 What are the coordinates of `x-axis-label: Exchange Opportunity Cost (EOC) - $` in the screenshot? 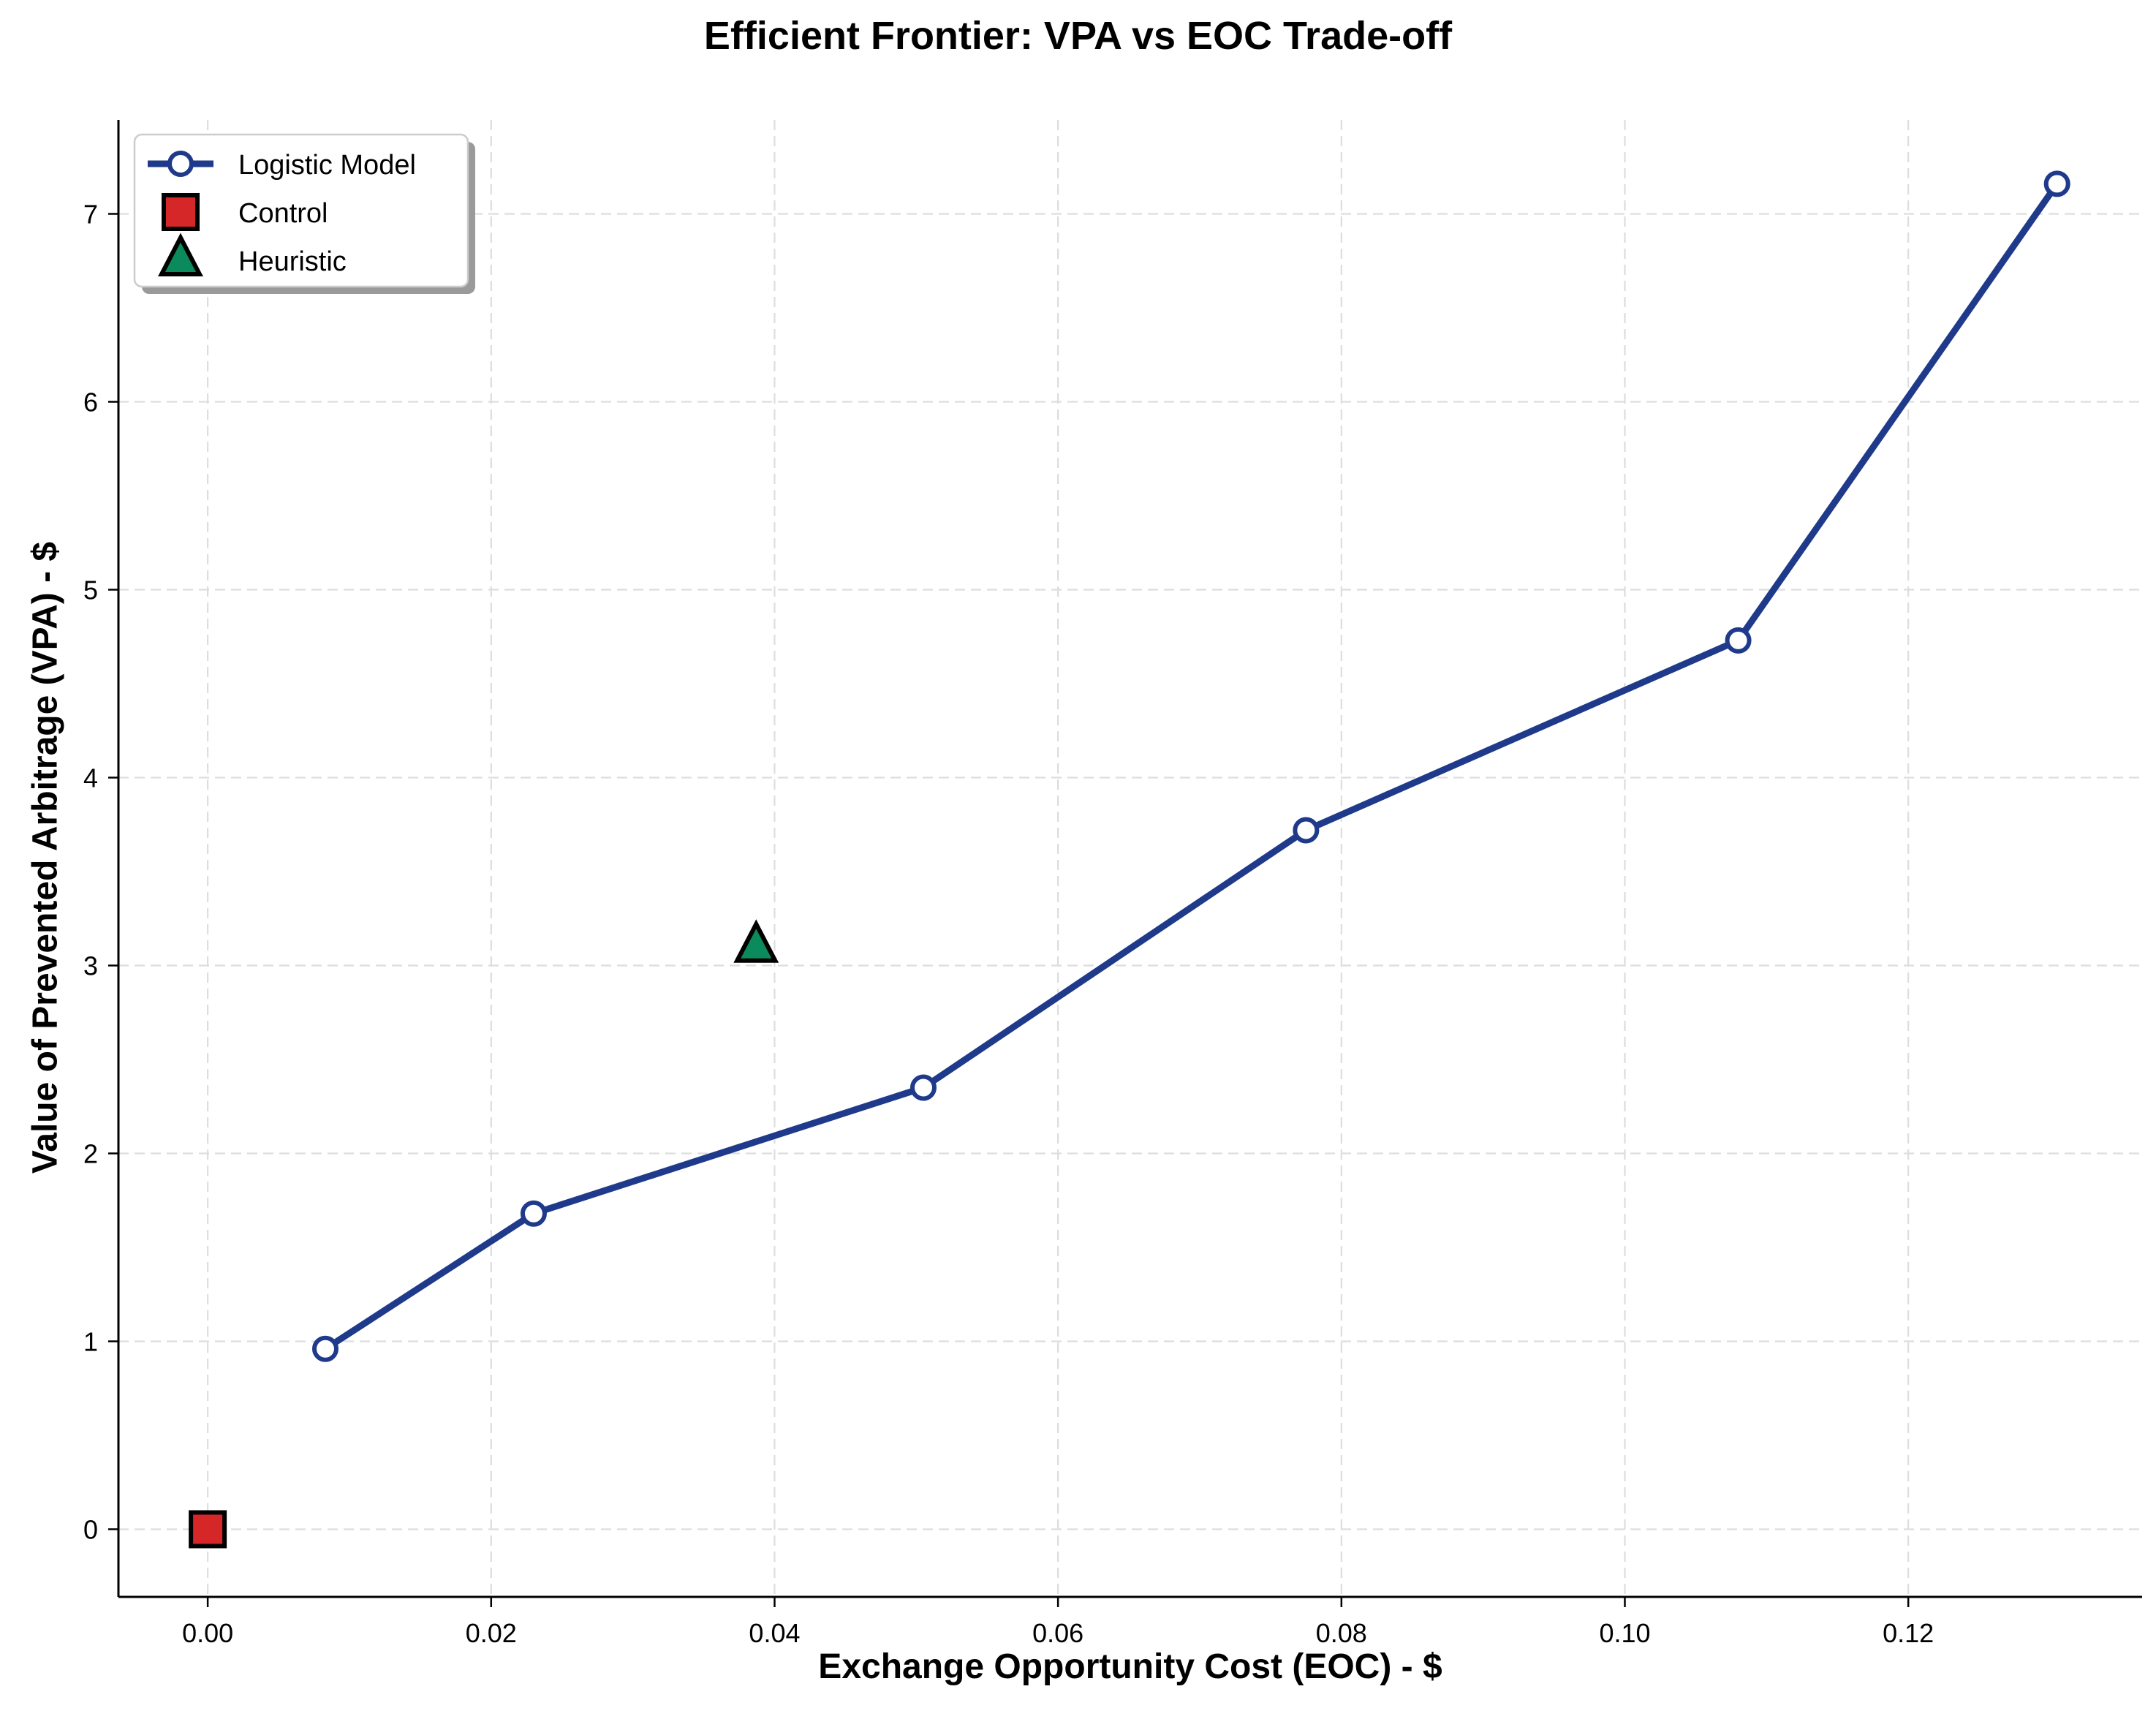 It's located at (1130, 1667).